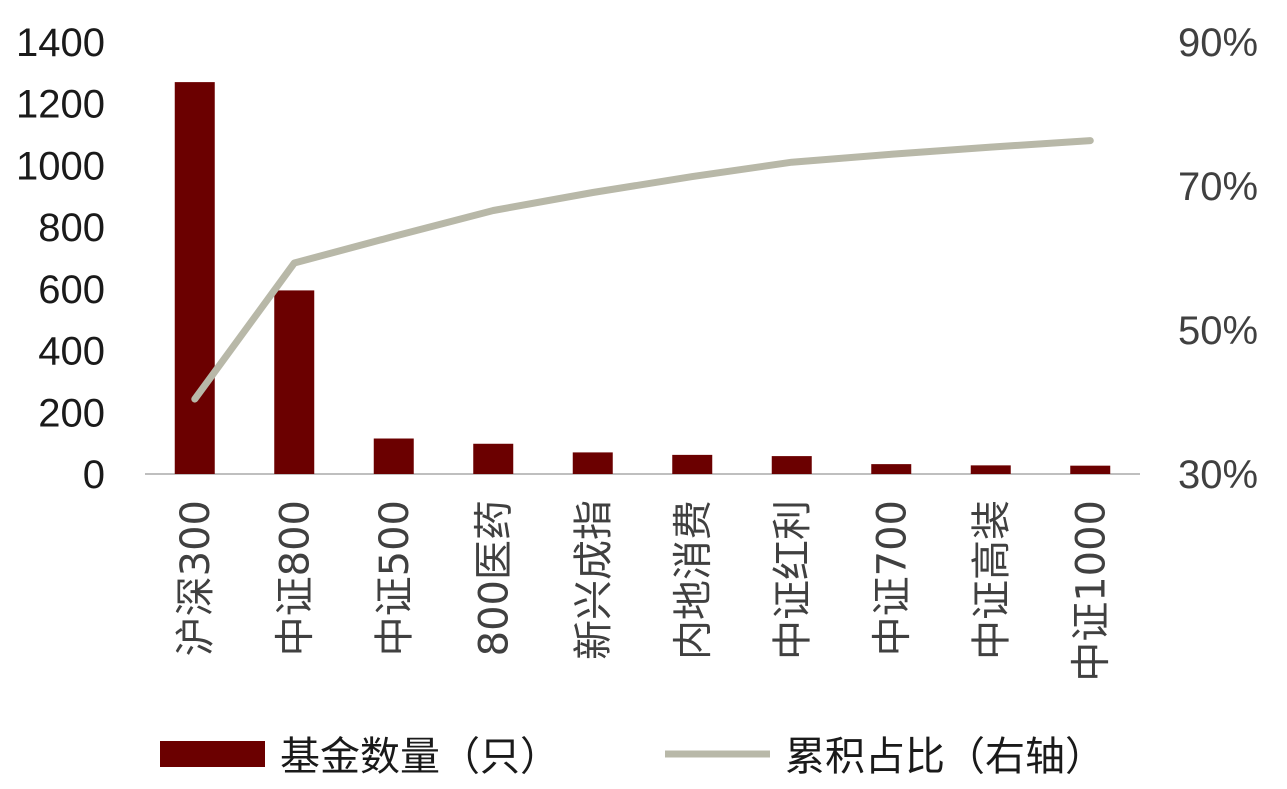  I want to click on category-label: 新兴成指, so click(594, 580).